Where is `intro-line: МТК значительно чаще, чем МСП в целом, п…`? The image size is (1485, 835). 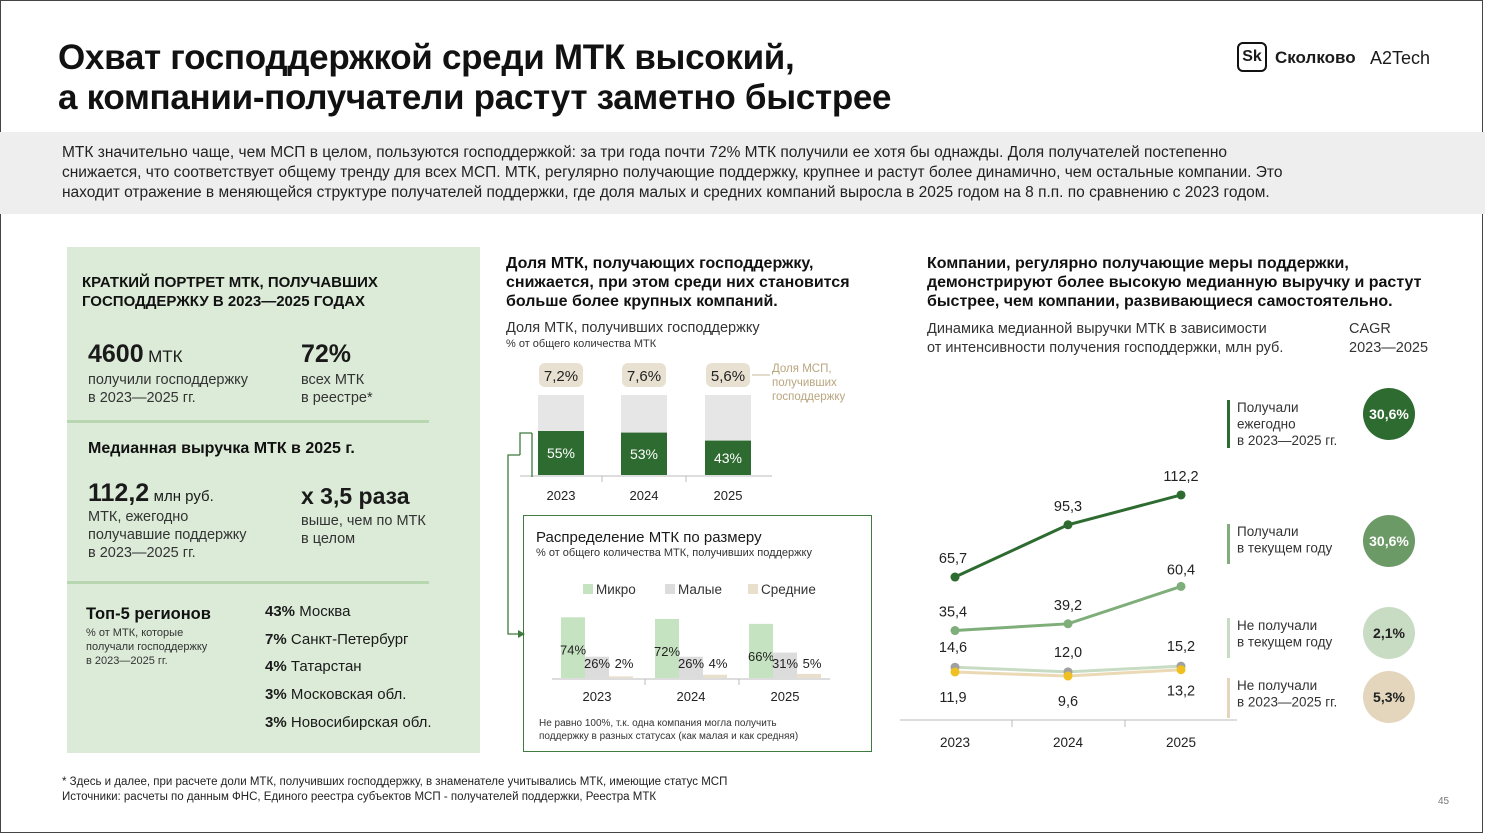 intro-line: МТК значительно чаще, чем МСП в целом, п… is located at coordinates (645, 152).